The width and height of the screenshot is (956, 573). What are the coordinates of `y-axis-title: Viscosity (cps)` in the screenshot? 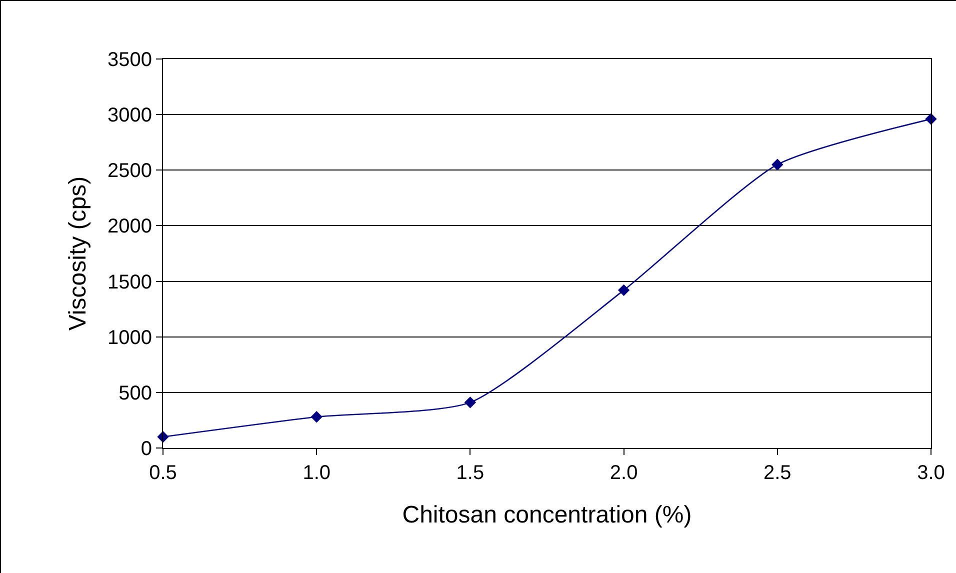 It's located at (78, 253).